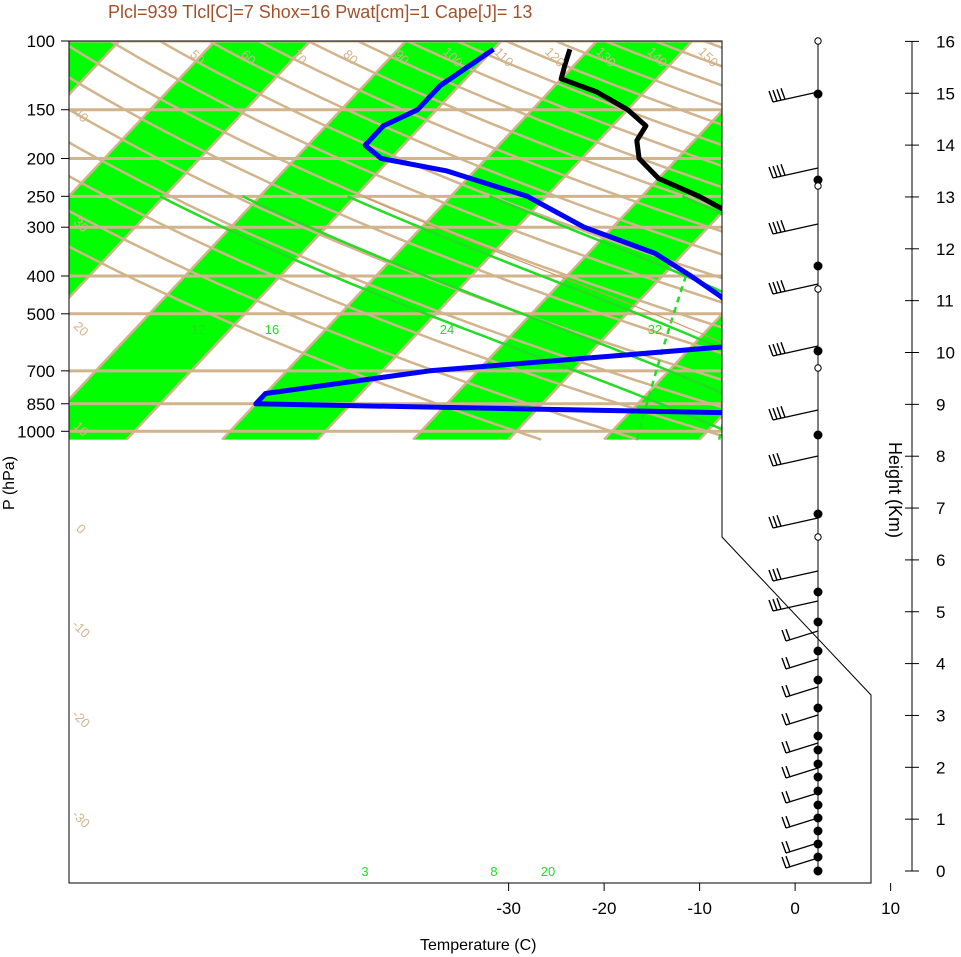 The width and height of the screenshot is (961, 957). Describe the element at coordinates (940, 456) in the screenshot. I see `height-tick-label: 8` at that location.